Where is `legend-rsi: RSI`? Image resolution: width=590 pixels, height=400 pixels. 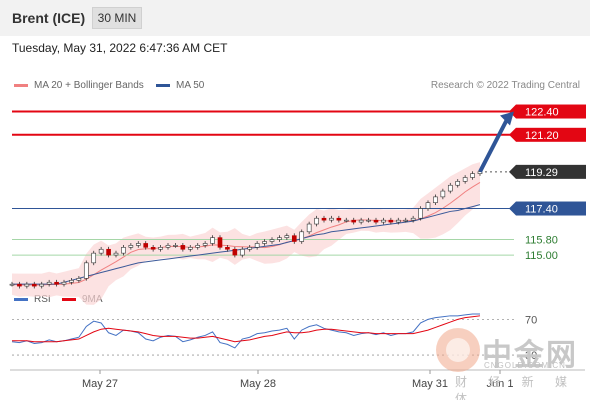
legend-rsi: RSI is located at coordinates (32, 299).